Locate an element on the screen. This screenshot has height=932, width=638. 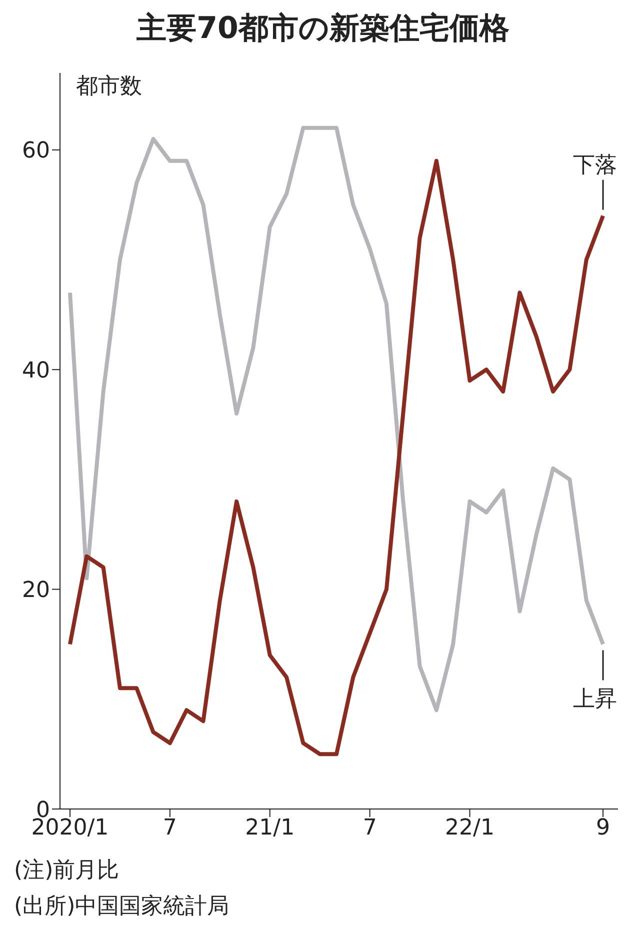
y-tick-label: 60 is located at coordinates (36, 151).